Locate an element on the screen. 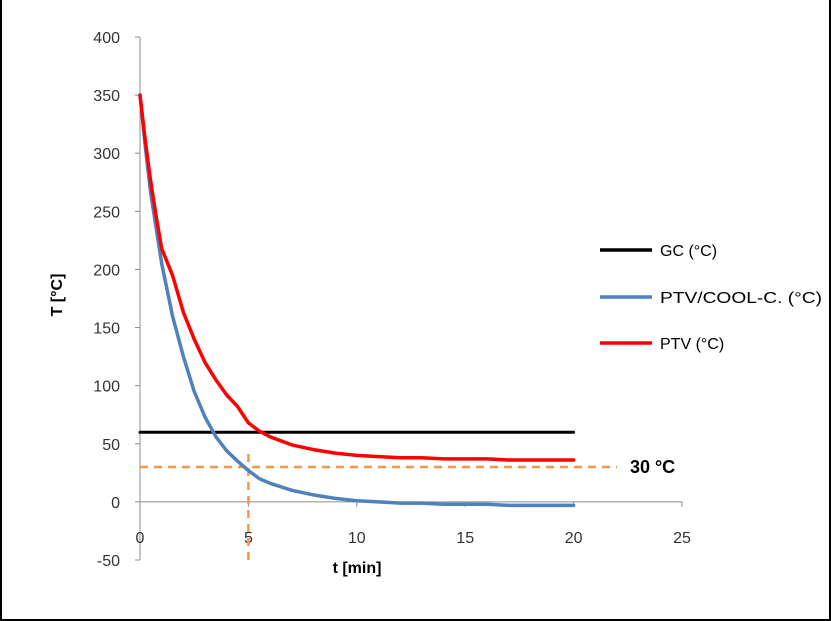 The width and height of the screenshot is (831, 621). y-tick-label: 400 is located at coordinates (106, 38).